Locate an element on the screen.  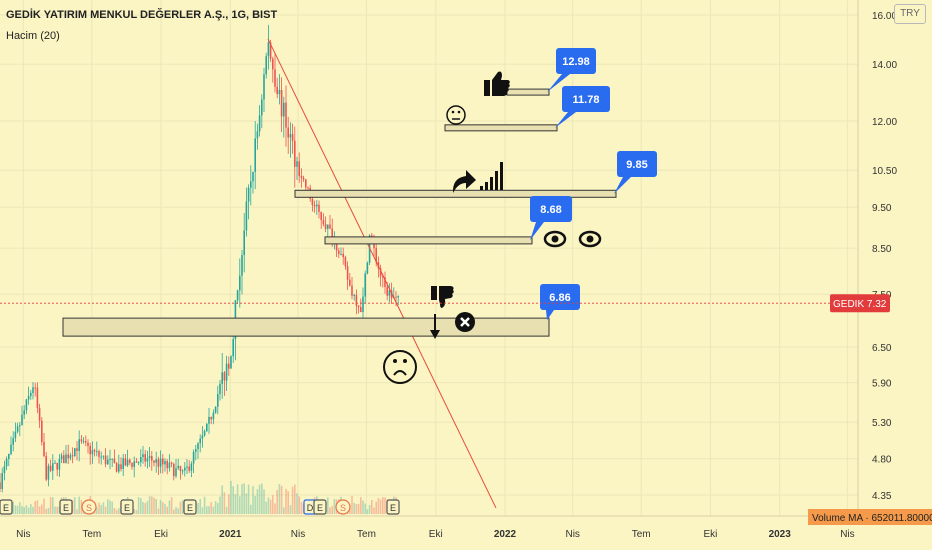
signal-bars-icon is located at coordinates (491, 176).